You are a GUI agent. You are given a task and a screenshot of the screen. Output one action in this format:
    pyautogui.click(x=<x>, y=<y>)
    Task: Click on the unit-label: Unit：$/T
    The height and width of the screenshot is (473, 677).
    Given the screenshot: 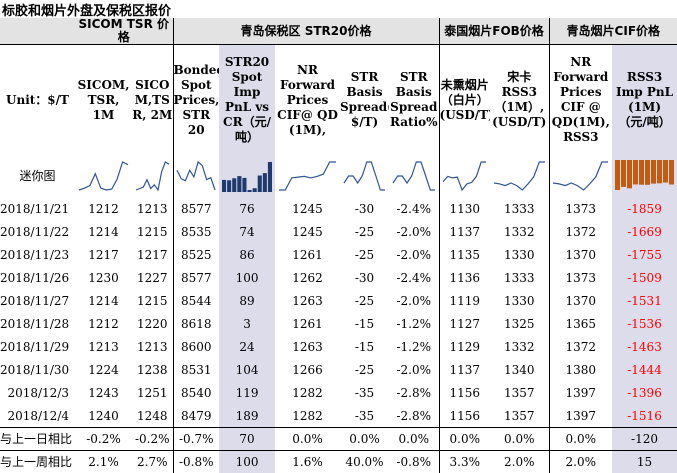 What is the action you would take?
    pyautogui.click(x=37, y=100)
    